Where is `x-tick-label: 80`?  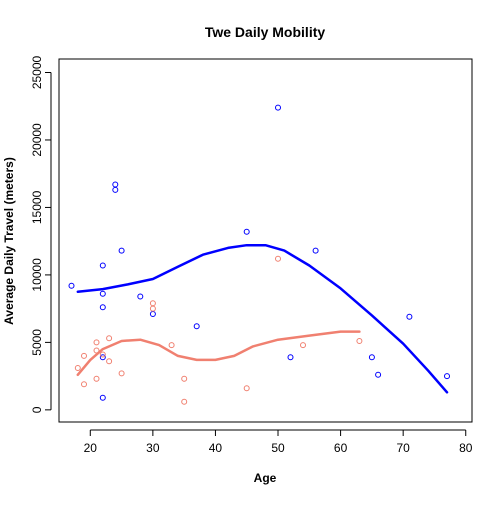
x-tick-label: 80 is located at coordinates (466, 448).